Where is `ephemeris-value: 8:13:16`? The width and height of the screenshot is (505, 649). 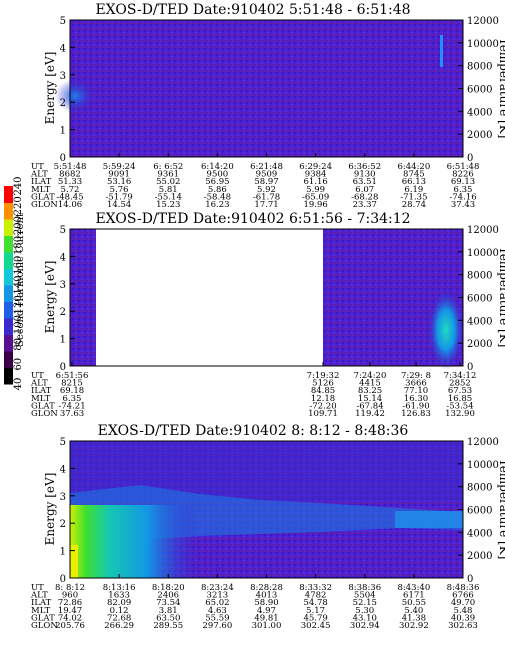 ephemeris-value: 8:13:16 is located at coordinates (119, 588).